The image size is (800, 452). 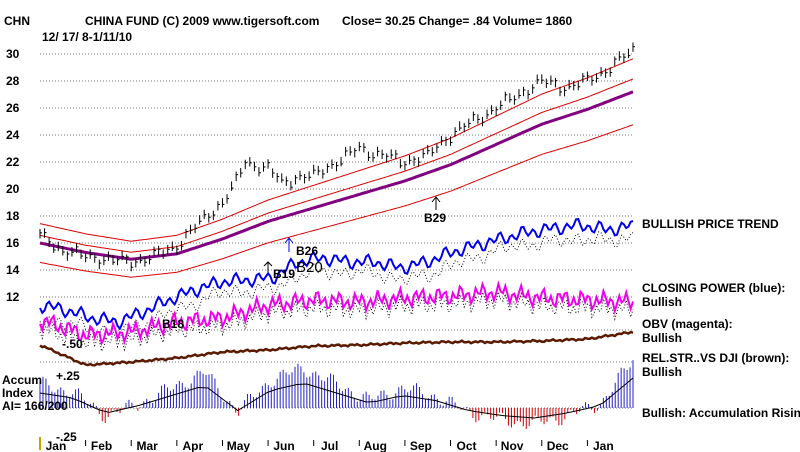 I want to click on indicator-label-trend: BULLISH PRICE TREND, so click(x=710, y=224).